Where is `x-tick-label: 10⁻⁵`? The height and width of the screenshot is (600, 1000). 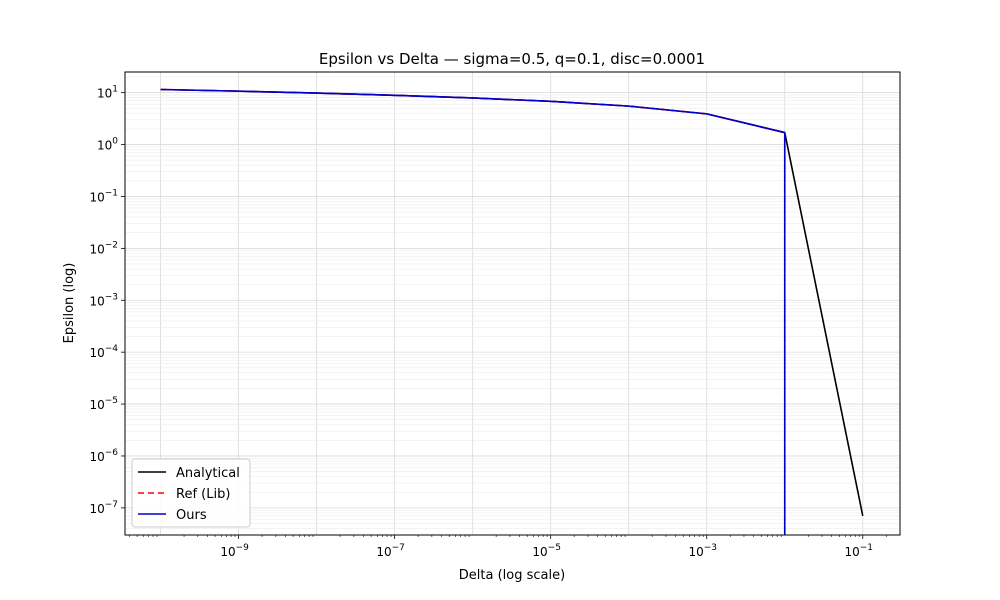 x-tick-label: 10⁻⁵ is located at coordinates (546, 551).